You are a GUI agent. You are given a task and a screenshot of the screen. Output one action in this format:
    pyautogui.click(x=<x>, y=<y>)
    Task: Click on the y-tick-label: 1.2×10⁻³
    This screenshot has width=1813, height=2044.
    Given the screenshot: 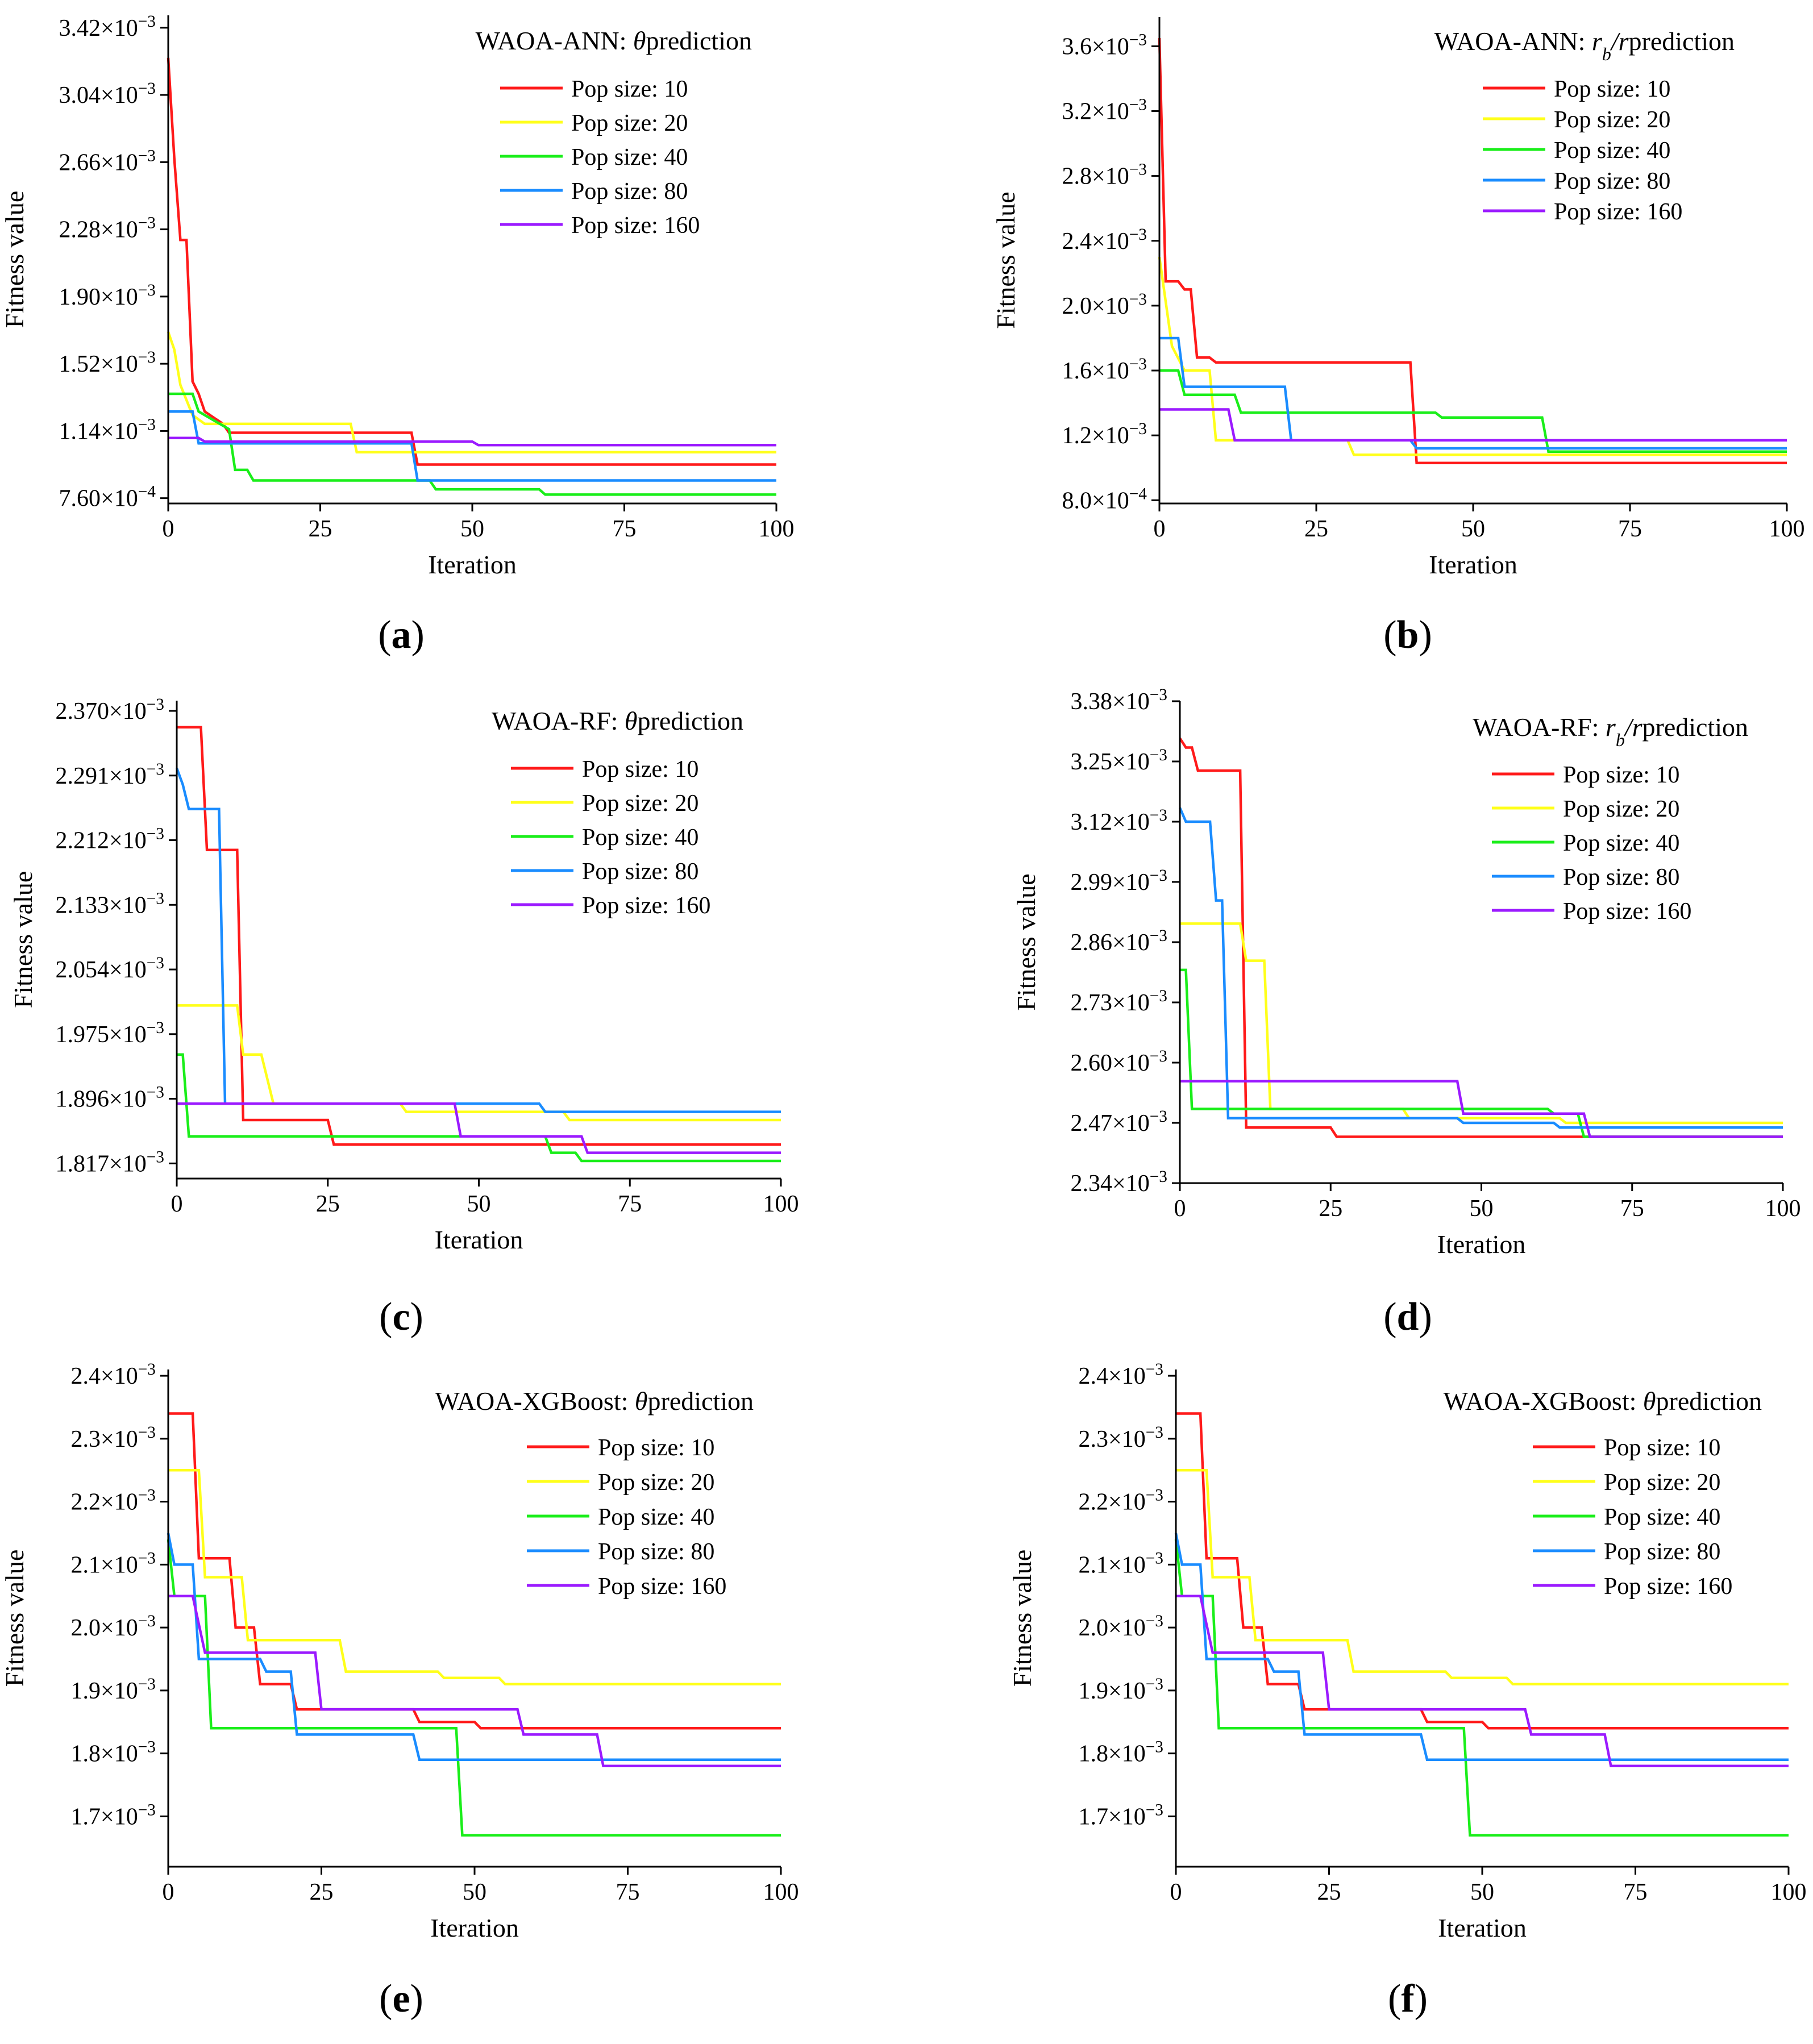 What is the action you would take?
    pyautogui.click(x=1104, y=434)
    